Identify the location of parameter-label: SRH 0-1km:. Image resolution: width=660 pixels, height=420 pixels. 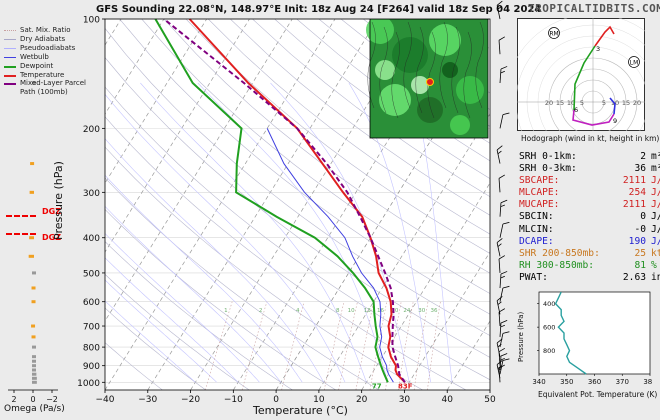
(548, 156).